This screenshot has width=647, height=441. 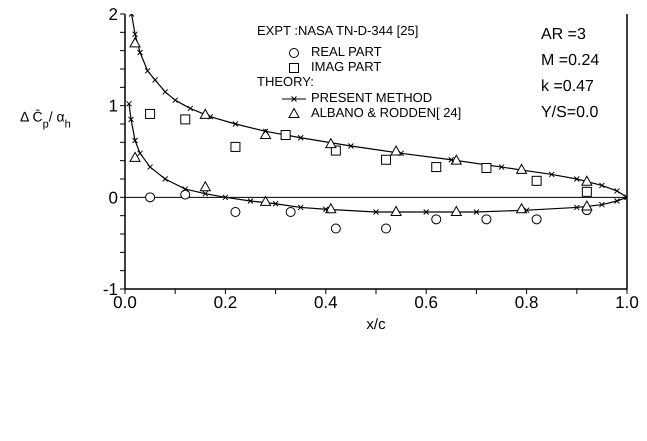 What do you see at coordinates (627, 302) in the screenshot?
I see `x-tick-label: 1.0` at bounding box center [627, 302].